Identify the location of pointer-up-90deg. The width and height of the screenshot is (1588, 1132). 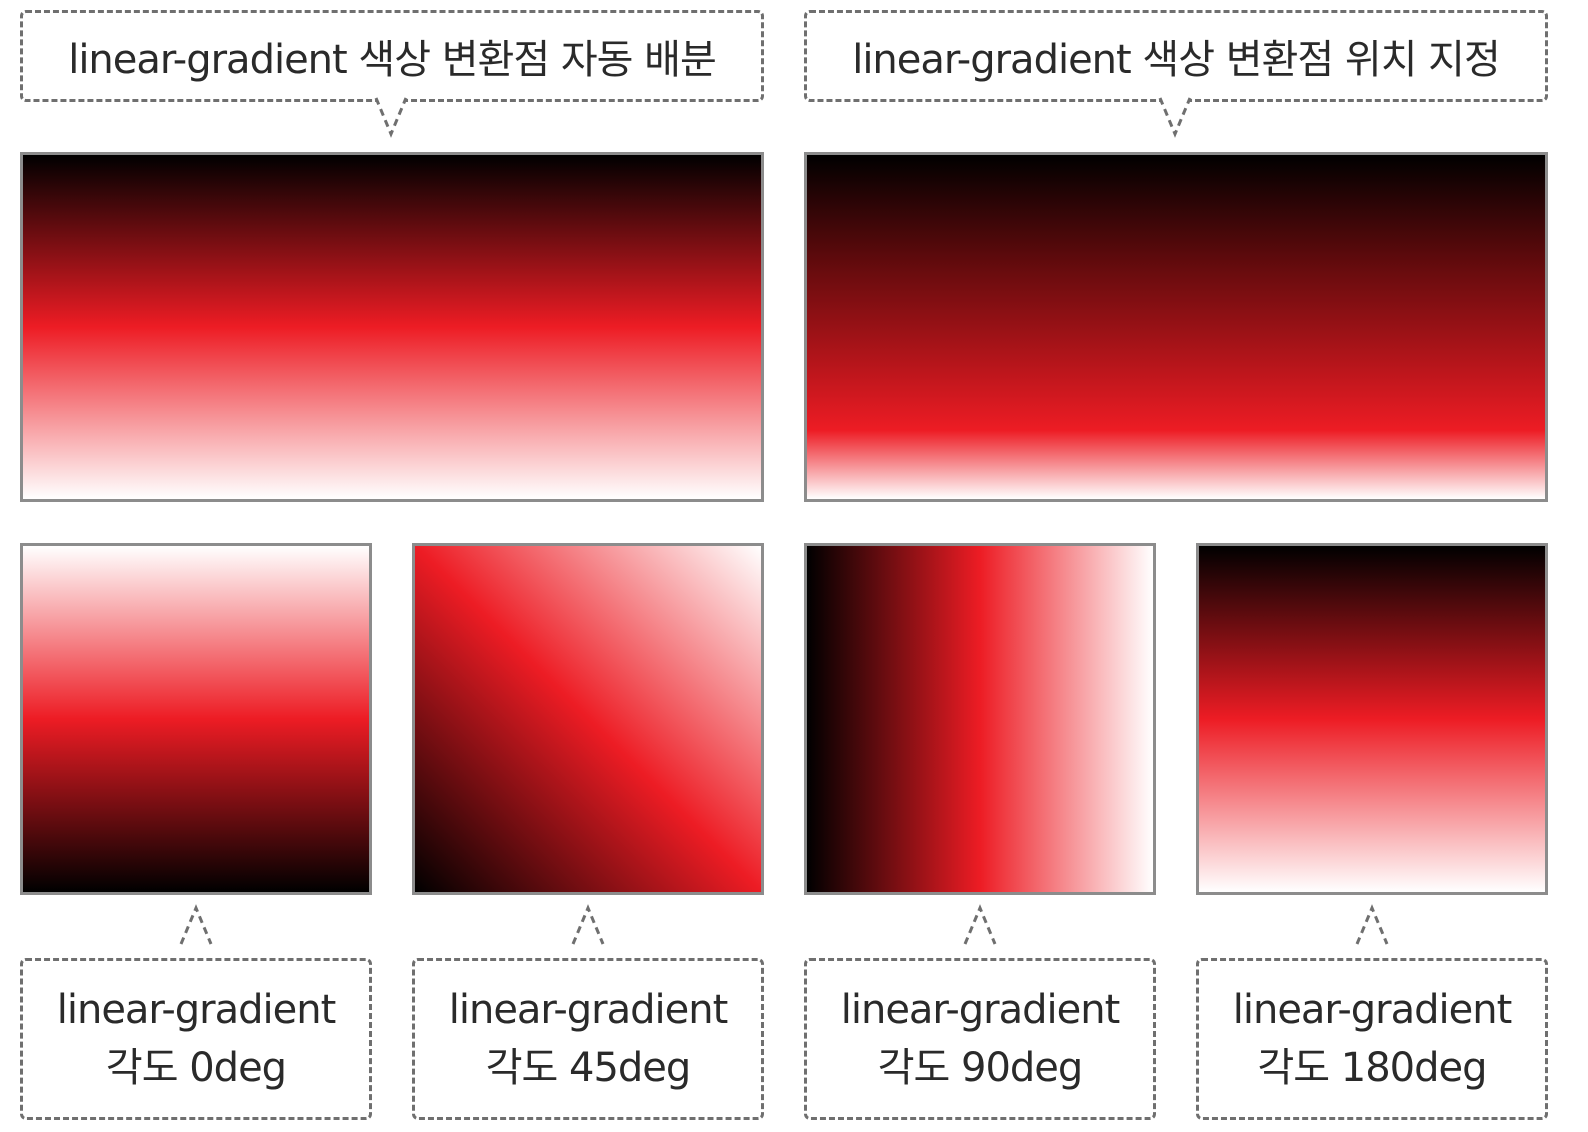
(980, 924).